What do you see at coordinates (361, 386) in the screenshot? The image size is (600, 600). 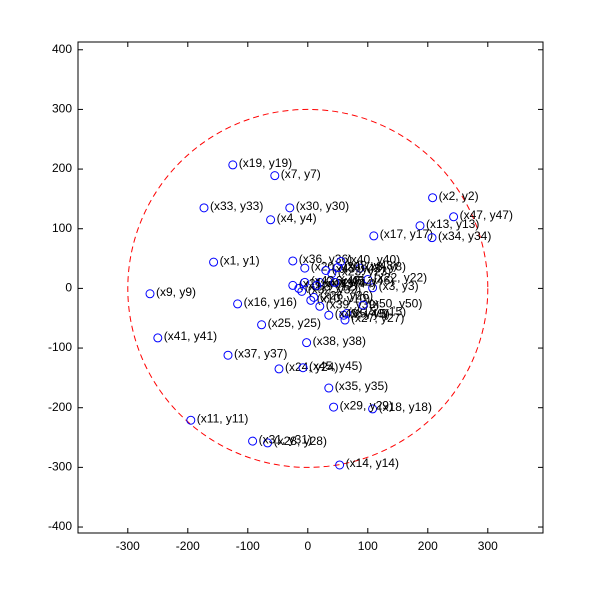 I see `point-label: (x35, y35)` at bounding box center [361, 386].